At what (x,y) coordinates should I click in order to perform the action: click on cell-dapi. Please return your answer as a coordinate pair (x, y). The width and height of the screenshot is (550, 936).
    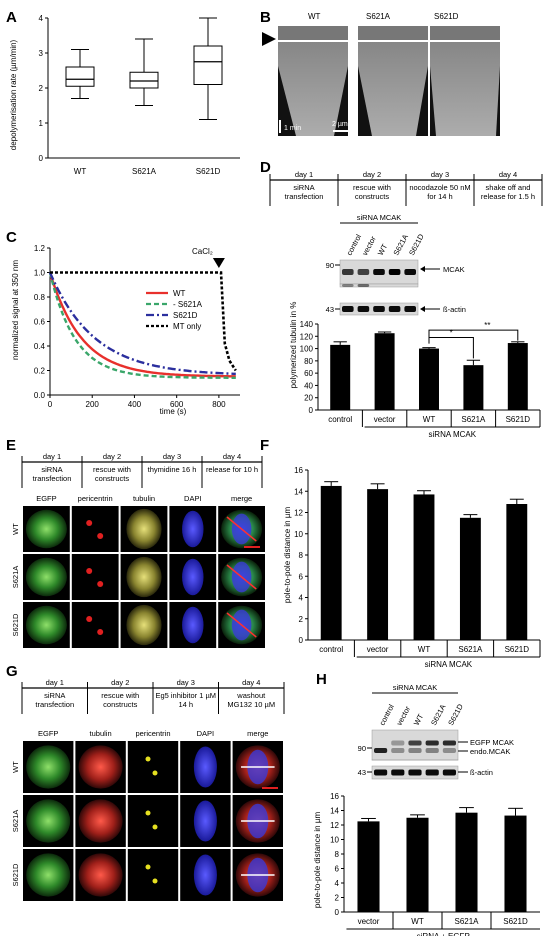
    Looking at the image, I should click on (193, 529).